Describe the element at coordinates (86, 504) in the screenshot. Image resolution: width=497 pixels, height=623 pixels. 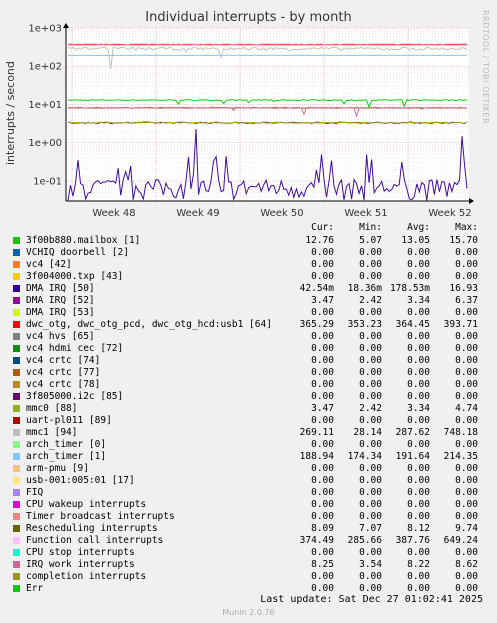
I see `legend-series-name: CPU wakeup interrupts` at that location.